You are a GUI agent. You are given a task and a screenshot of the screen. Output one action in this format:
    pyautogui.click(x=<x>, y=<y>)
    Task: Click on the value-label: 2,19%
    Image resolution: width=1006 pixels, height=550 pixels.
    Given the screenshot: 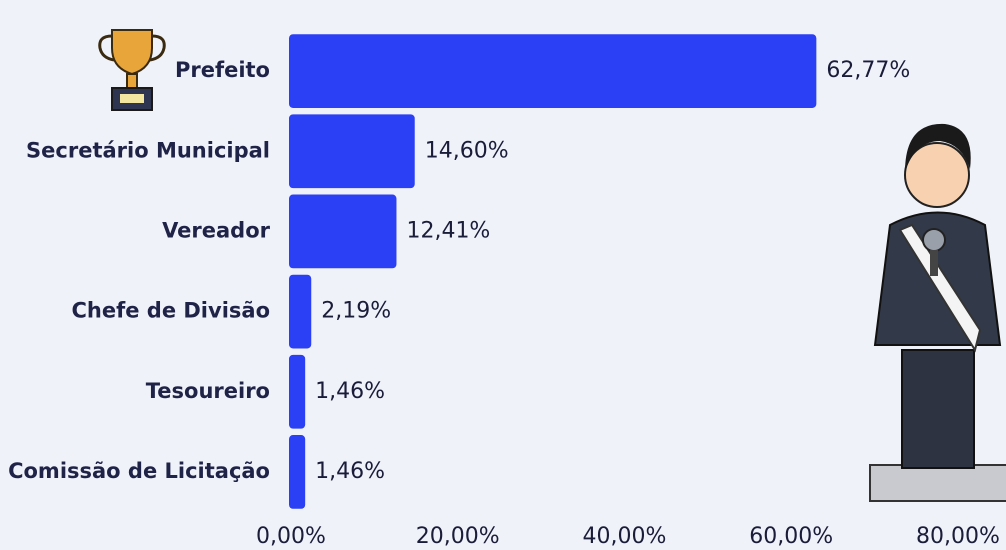 What is the action you would take?
    pyautogui.click(x=356, y=311)
    